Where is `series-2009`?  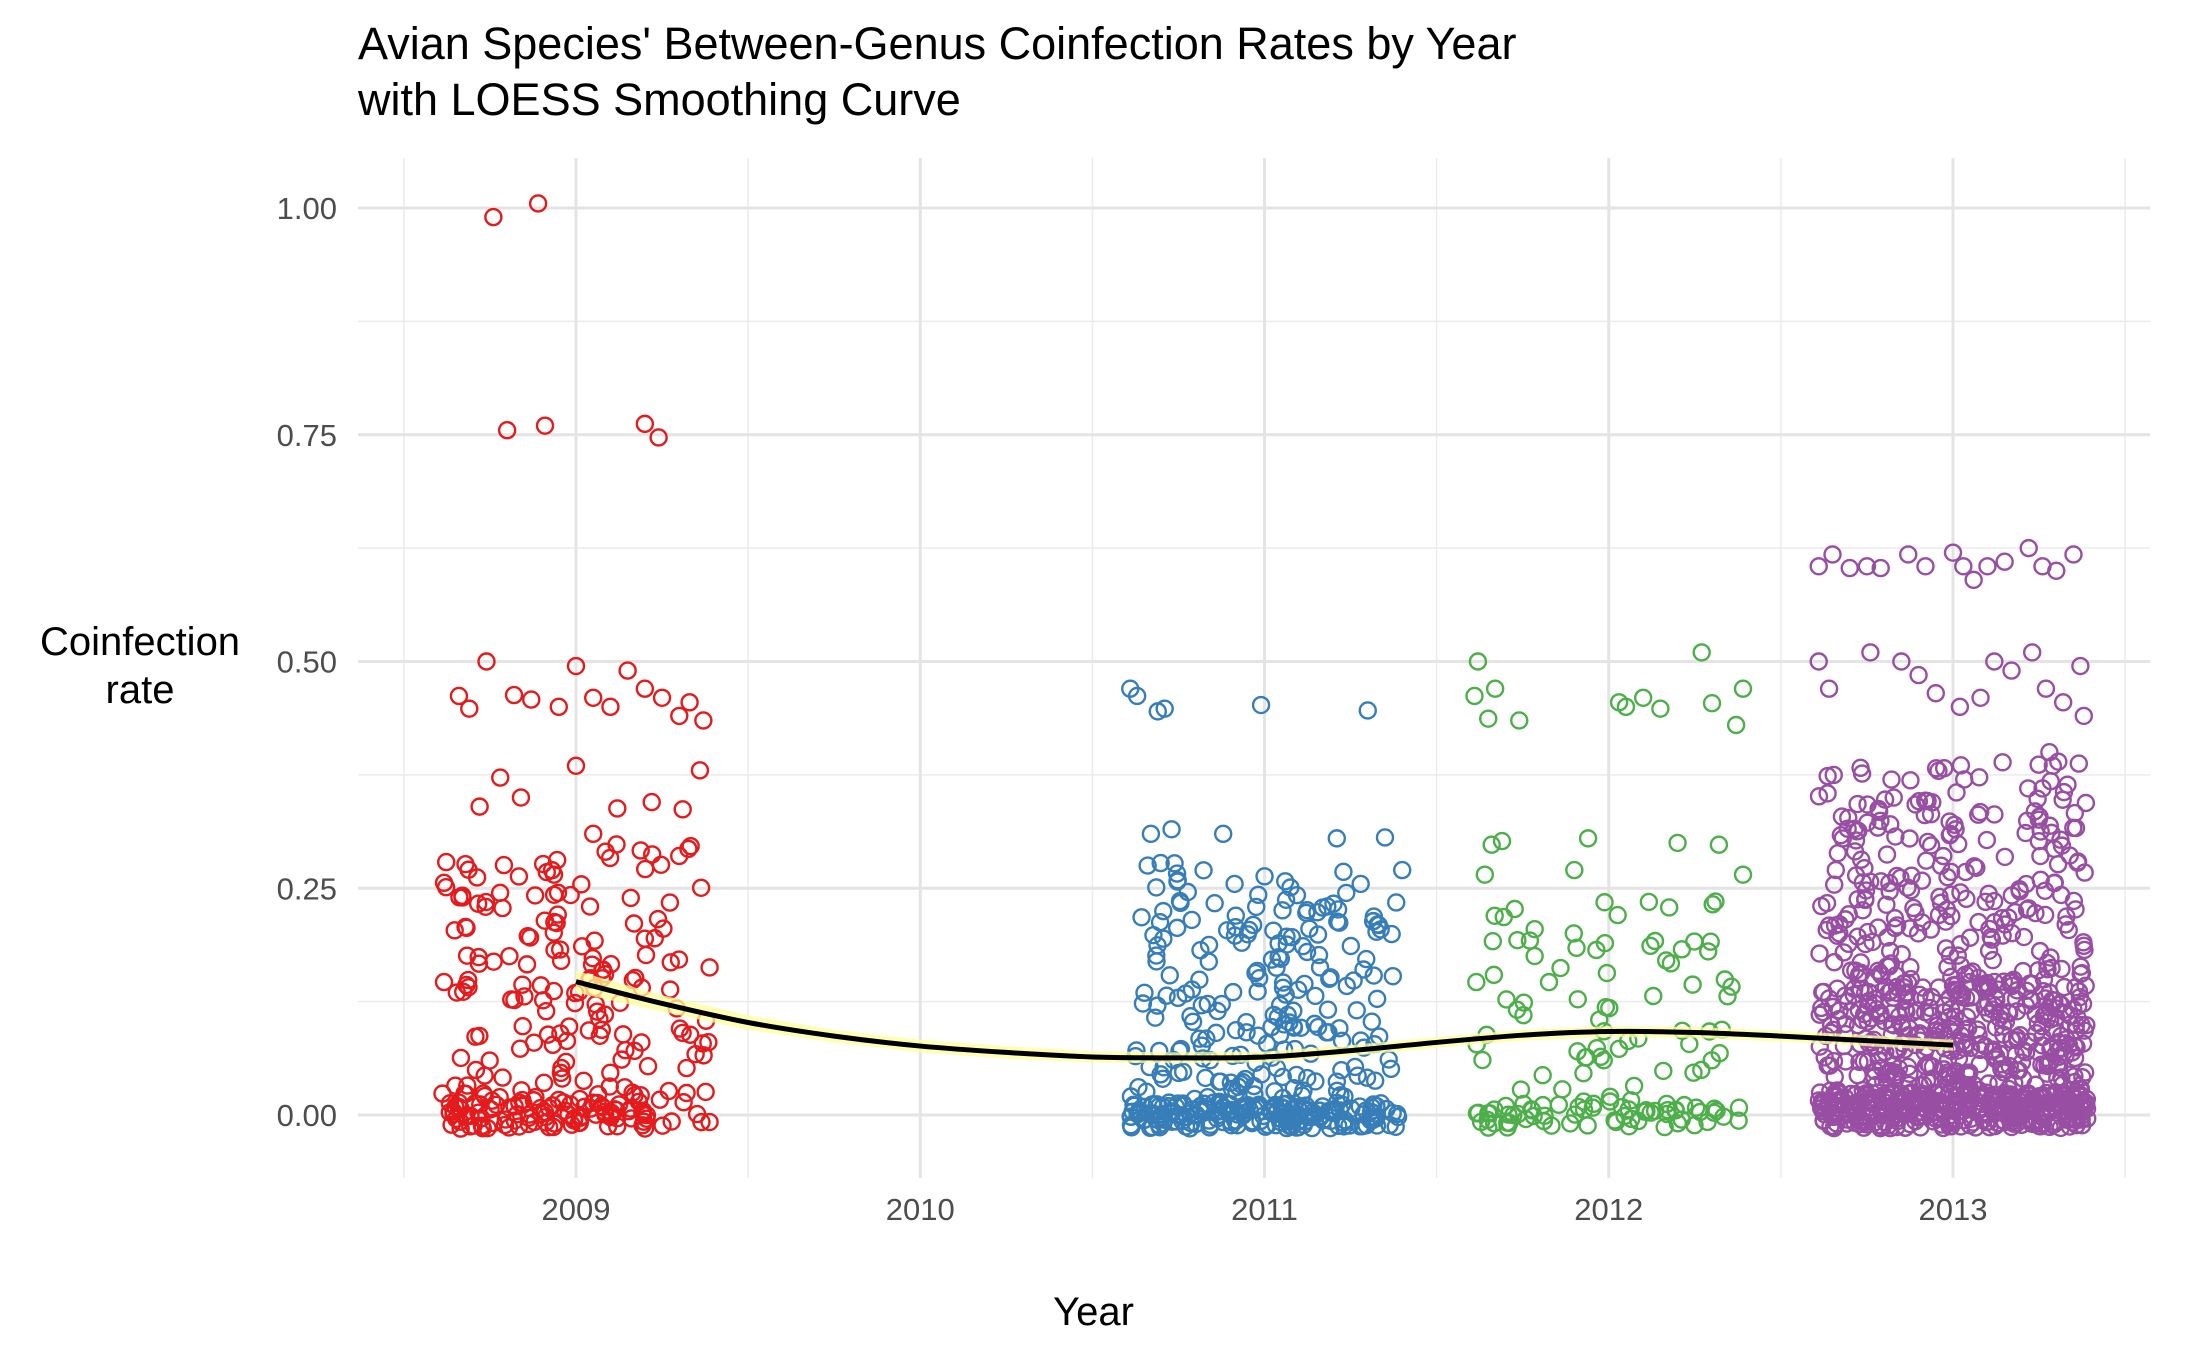
series-2009 is located at coordinates (576, 666).